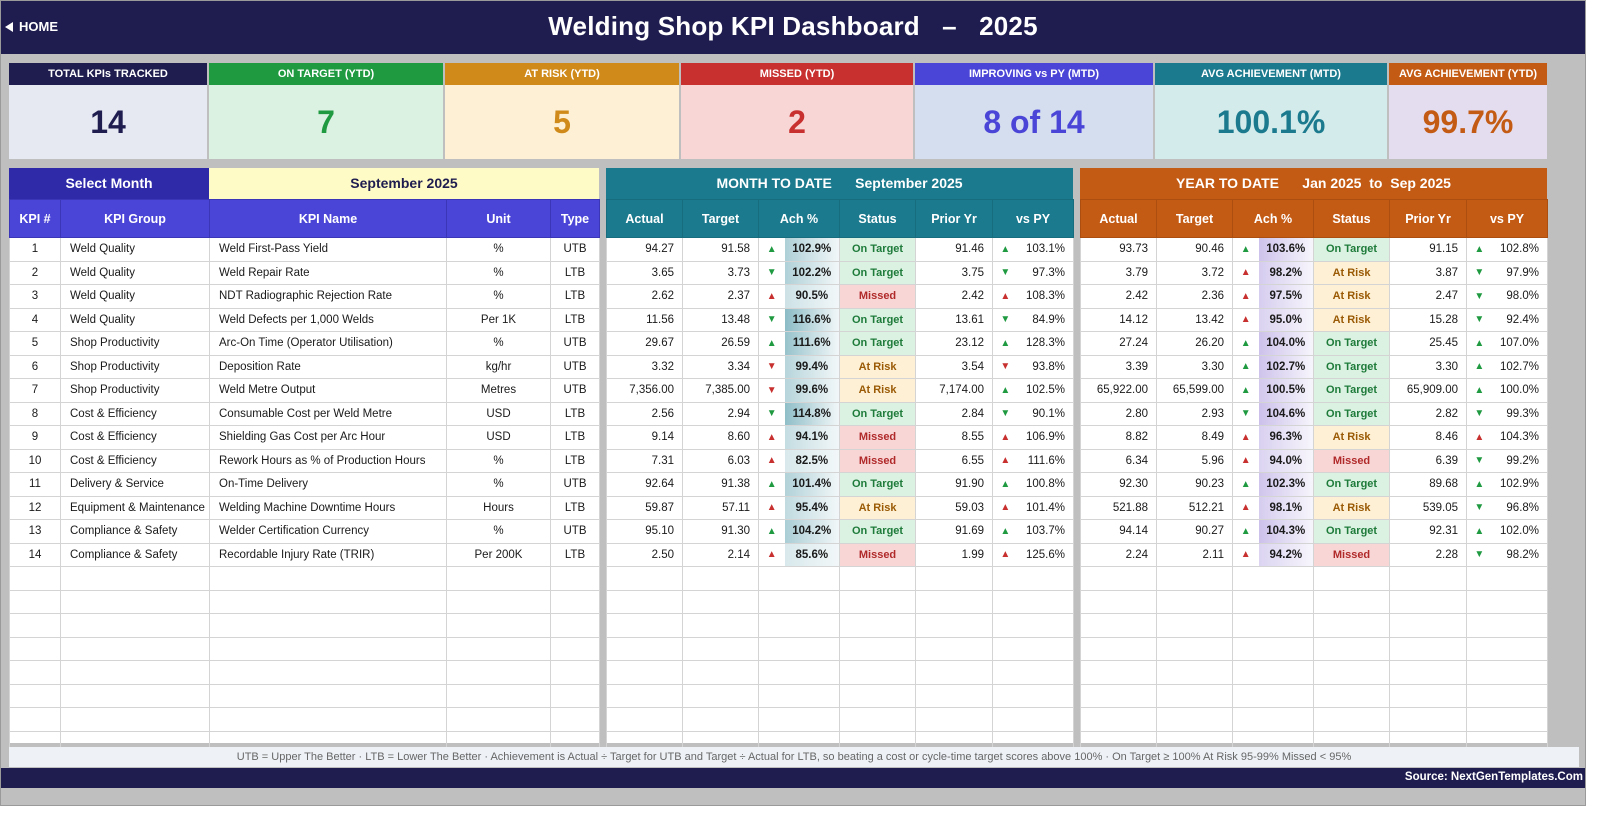  What do you see at coordinates (878, 218) in the screenshot?
I see `column-header: Status` at bounding box center [878, 218].